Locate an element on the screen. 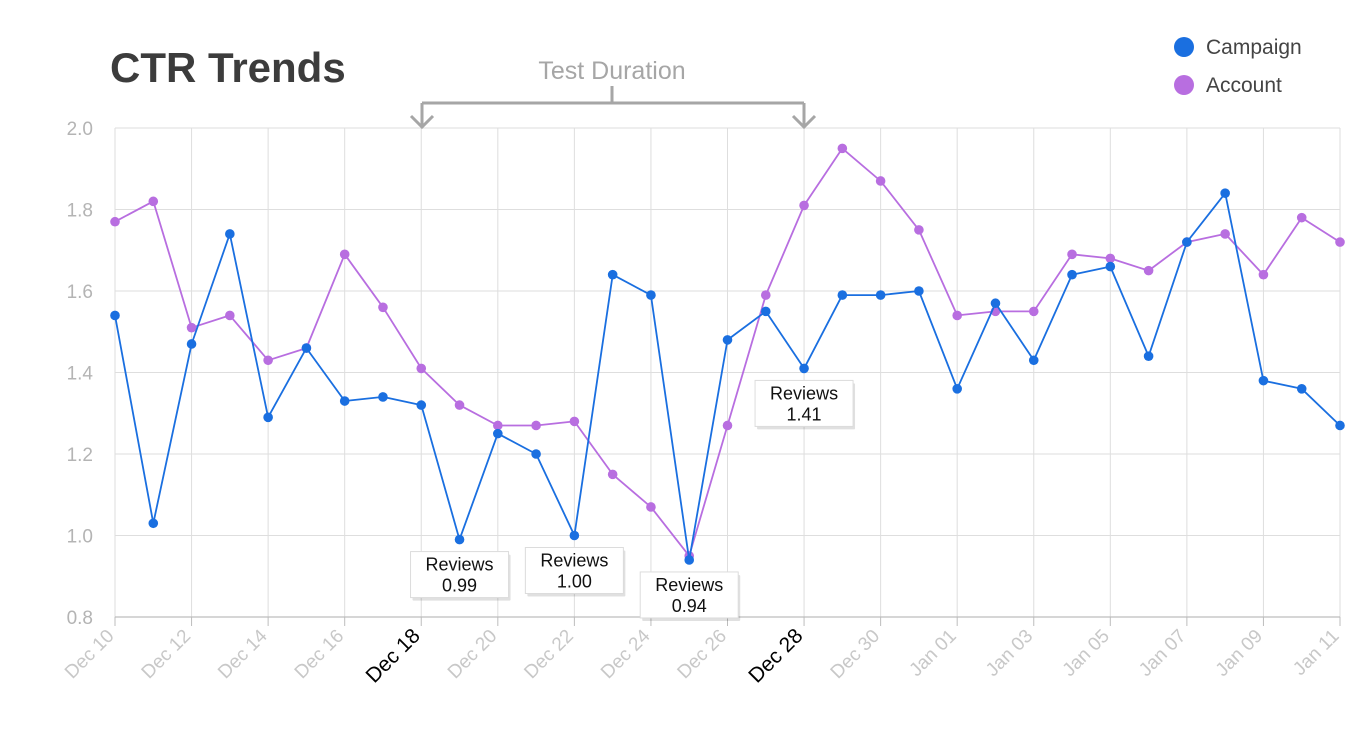 This screenshot has width=1368, height=730. legend-item-campaign: Campaign is located at coordinates (1238, 47).